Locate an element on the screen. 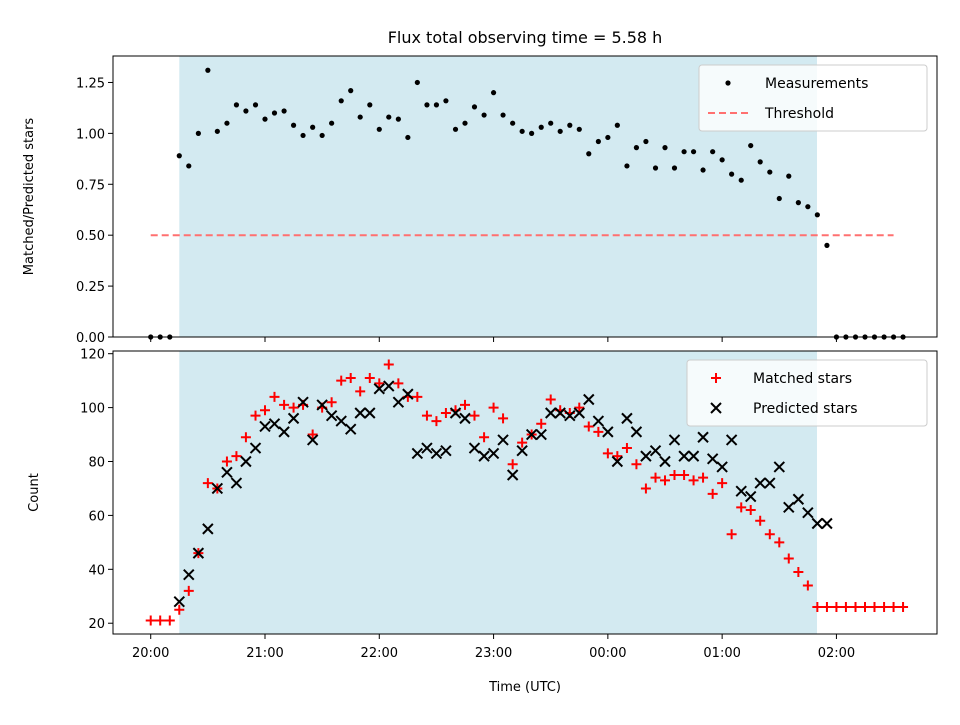 This screenshot has width=960, height=725. y-tick-label: 0.00 is located at coordinates (90, 338).